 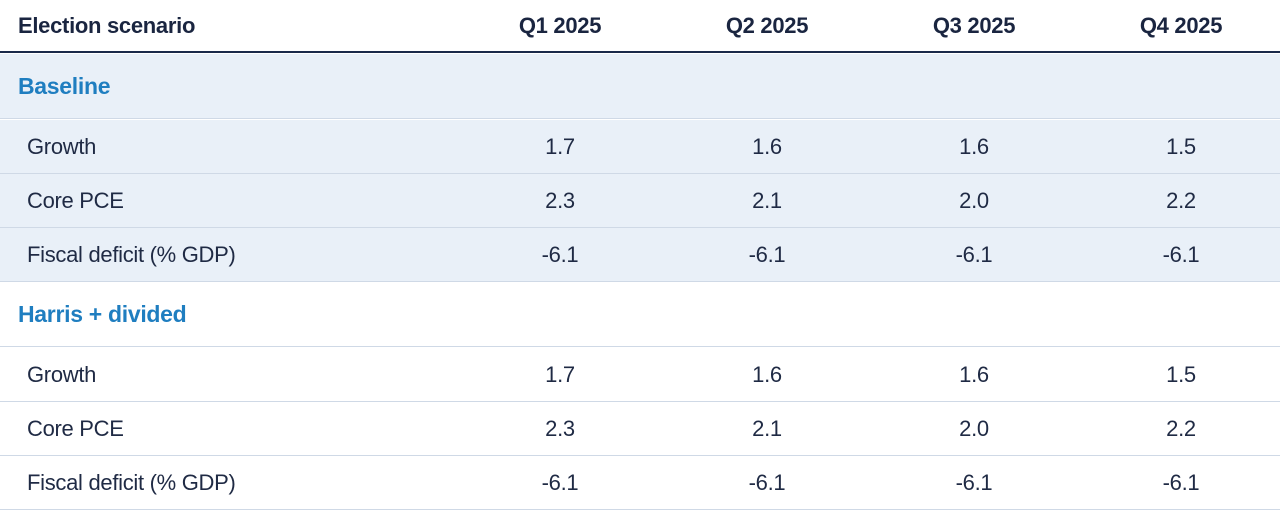 I want to click on header-q1-2025: Q1 2025, so click(x=560, y=25).